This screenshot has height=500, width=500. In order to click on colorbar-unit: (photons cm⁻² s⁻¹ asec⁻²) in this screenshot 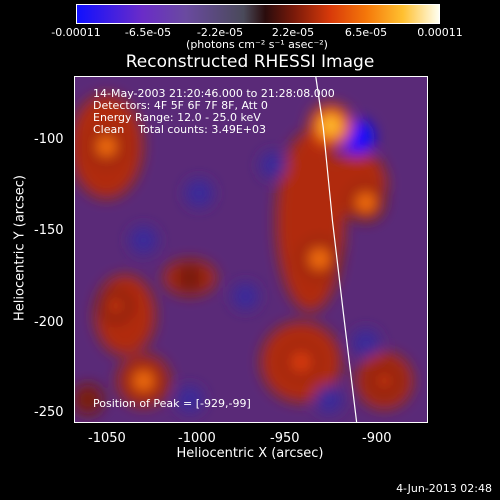, I will do `click(257, 44)`.